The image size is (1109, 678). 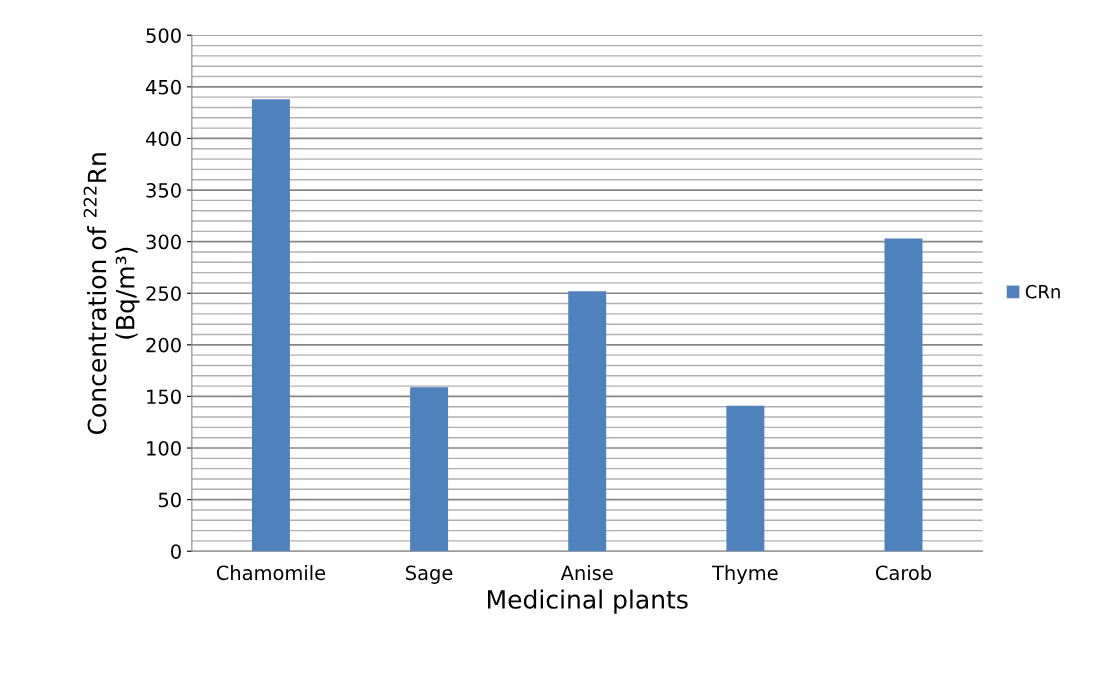 I want to click on y-tick-label: 350, so click(x=163, y=190).